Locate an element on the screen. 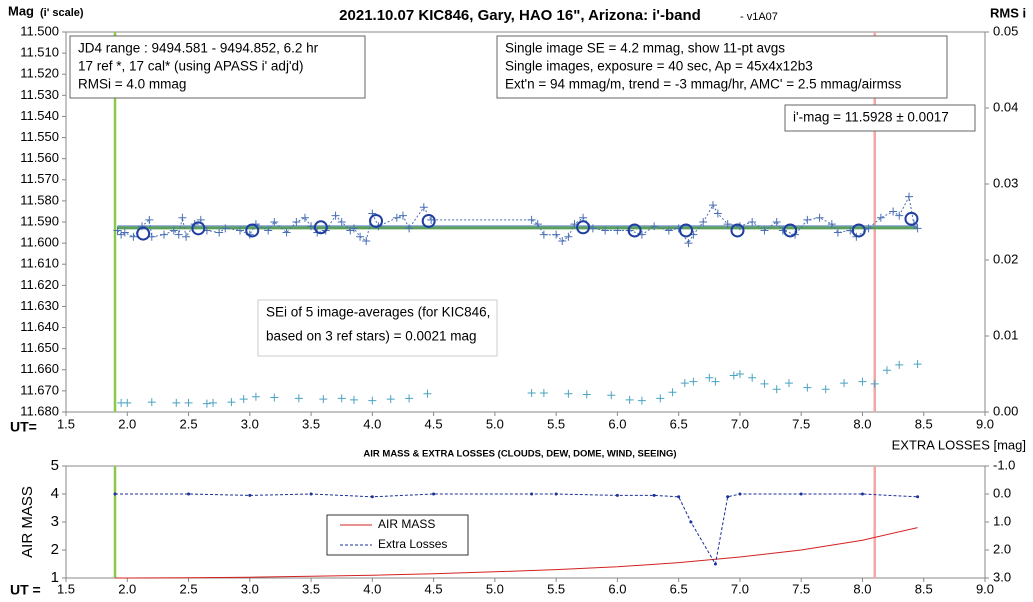 Image resolution: width=1033 pixels, height=602 pixels. x-tick-label: 2.0 is located at coordinates (127, 423).